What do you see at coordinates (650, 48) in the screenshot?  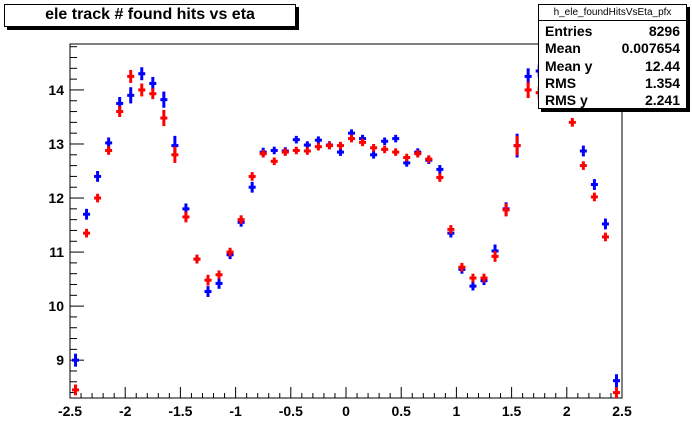 I see `stats-value: 0.007654` at bounding box center [650, 48].